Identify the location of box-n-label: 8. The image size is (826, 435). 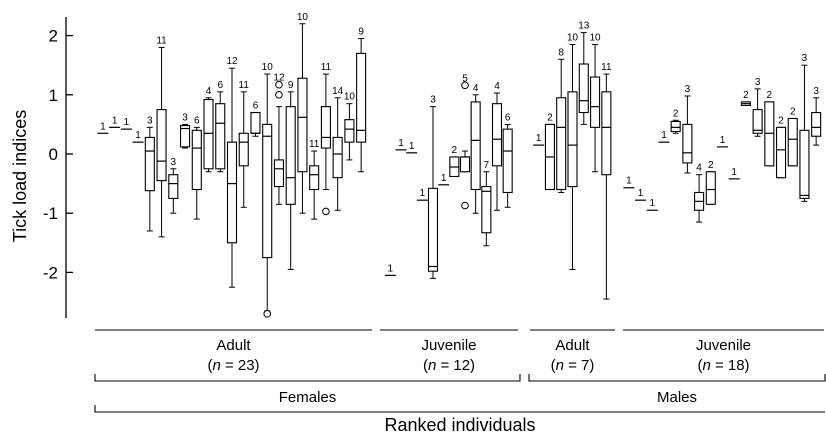
(561, 52).